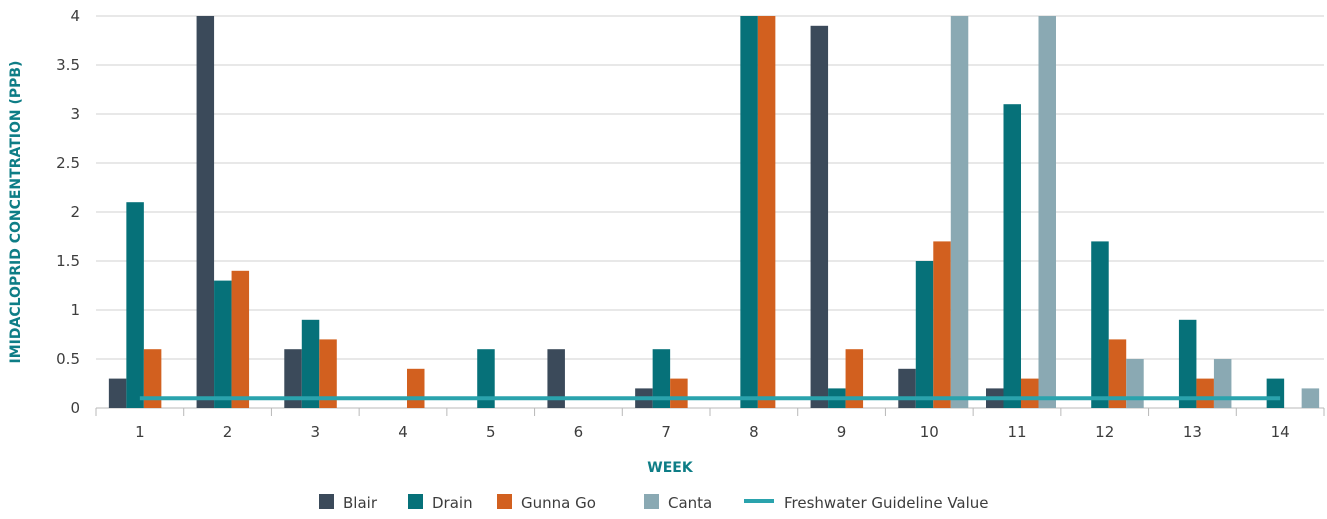 This screenshot has width=1327, height=519. I want to click on x-tick-label: 12, so click(1104, 432).